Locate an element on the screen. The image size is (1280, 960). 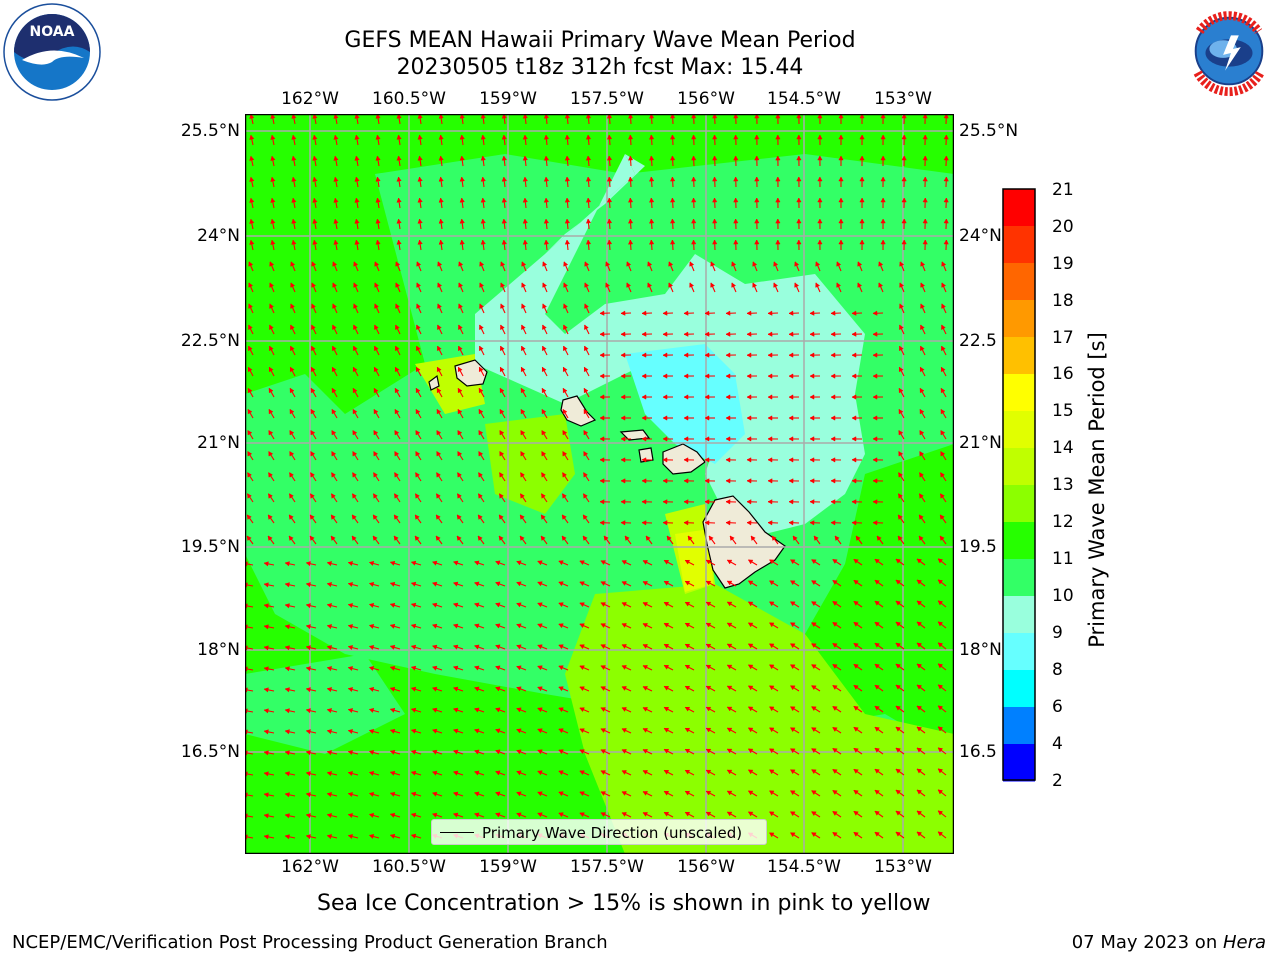
noaa-logo: NOAA is located at coordinates (52, 52).